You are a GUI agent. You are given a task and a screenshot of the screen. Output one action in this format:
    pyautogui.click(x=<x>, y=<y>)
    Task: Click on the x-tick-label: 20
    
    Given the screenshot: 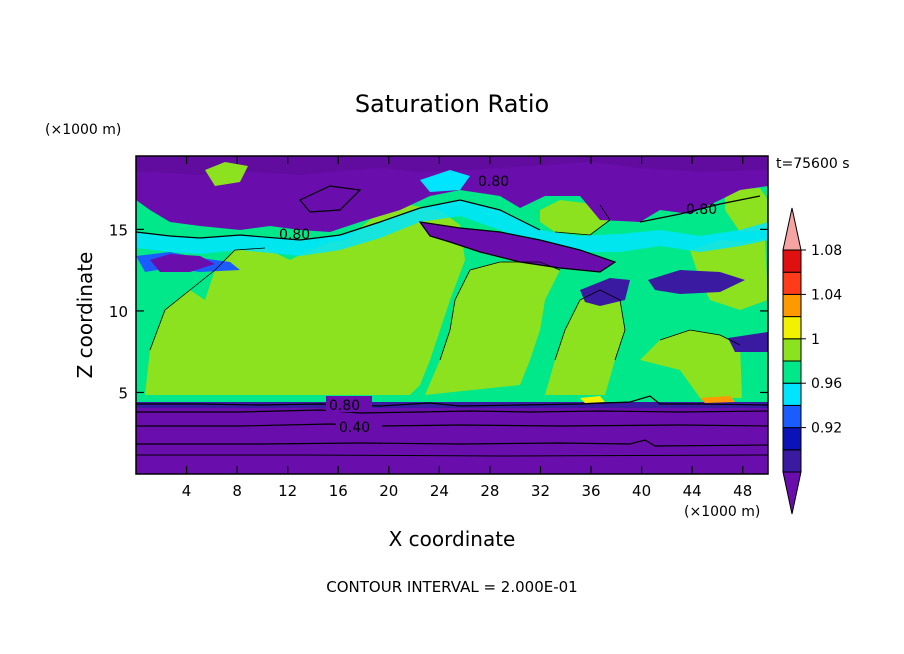 What is the action you would take?
    pyautogui.click(x=388, y=491)
    